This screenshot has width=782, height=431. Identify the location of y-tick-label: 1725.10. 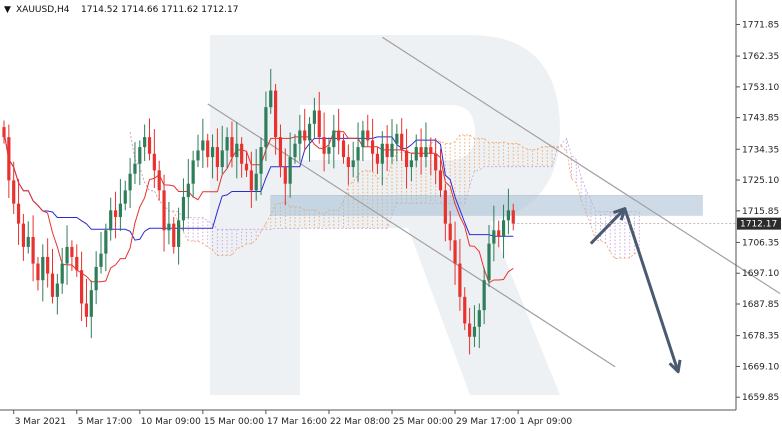
(760, 181).